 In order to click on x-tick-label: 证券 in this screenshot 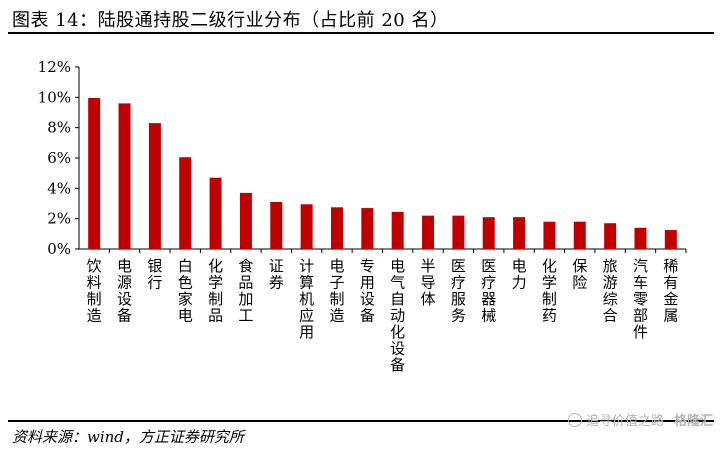, I will do `click(276, 274)`.